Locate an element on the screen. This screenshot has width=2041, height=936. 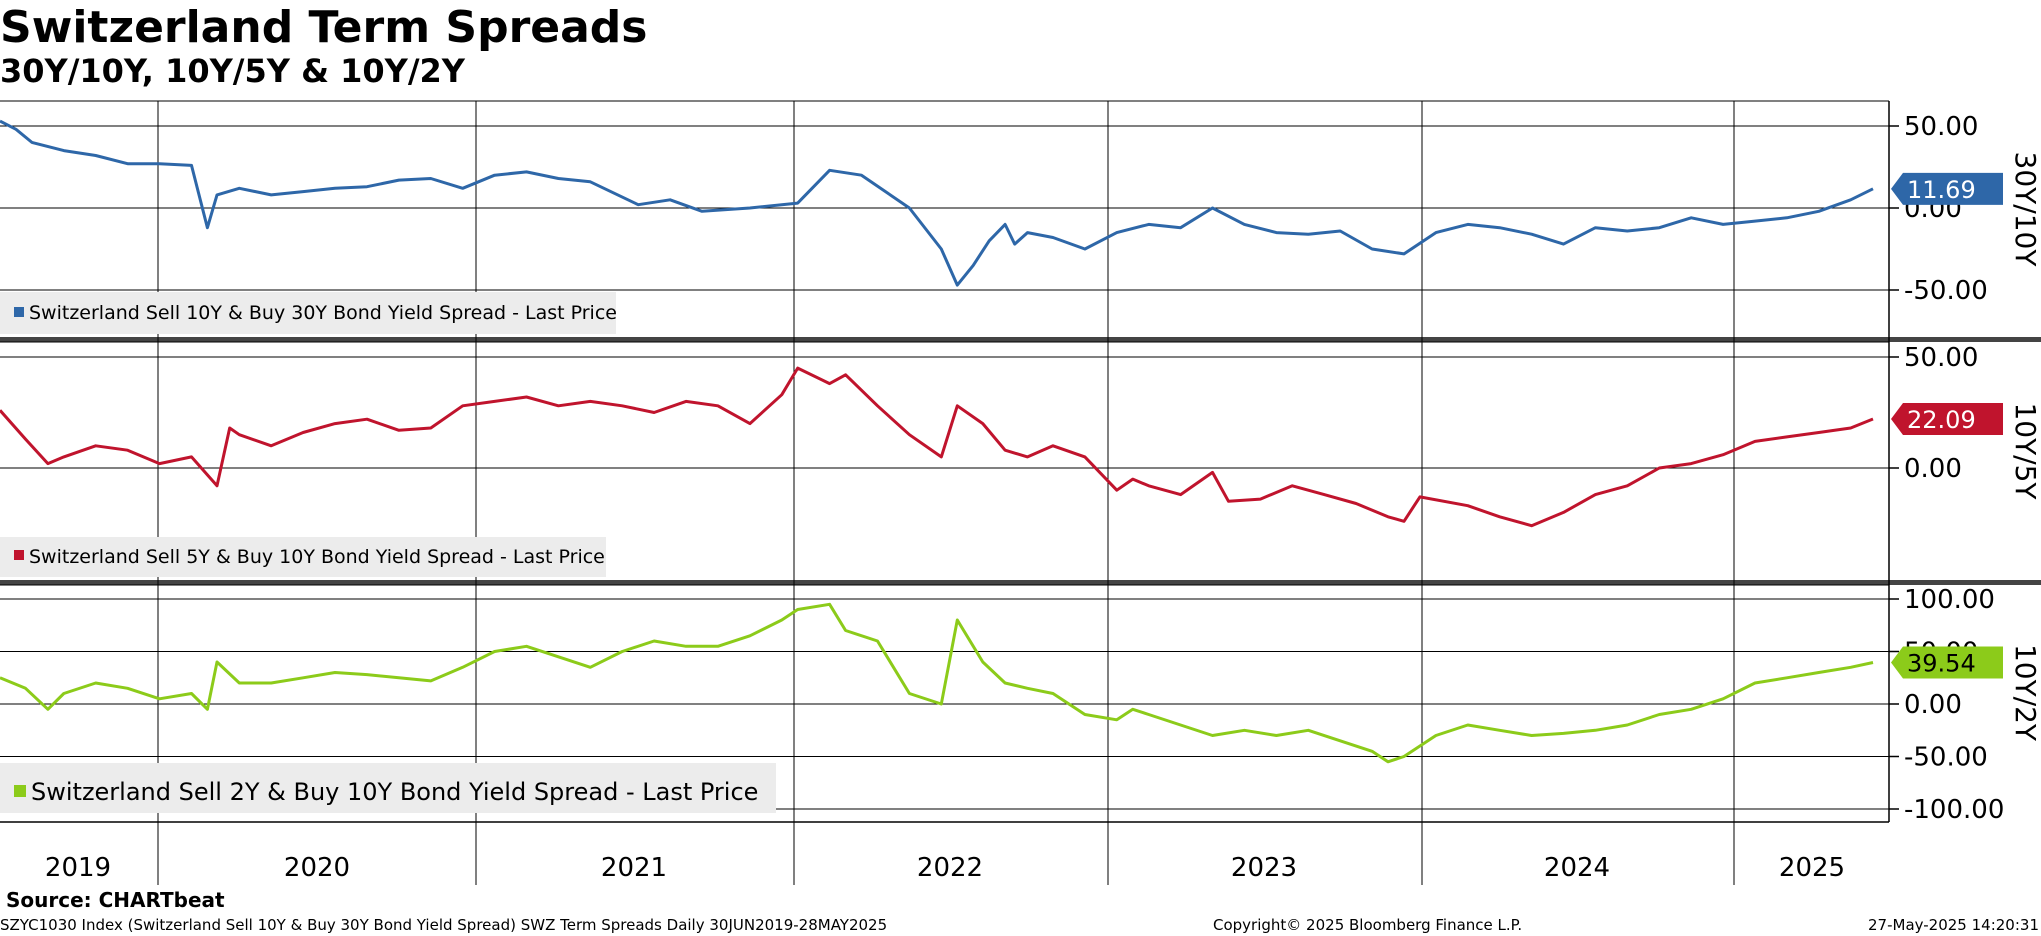
last-price-tag-10y-2y is located at coordinates (1947, 662).